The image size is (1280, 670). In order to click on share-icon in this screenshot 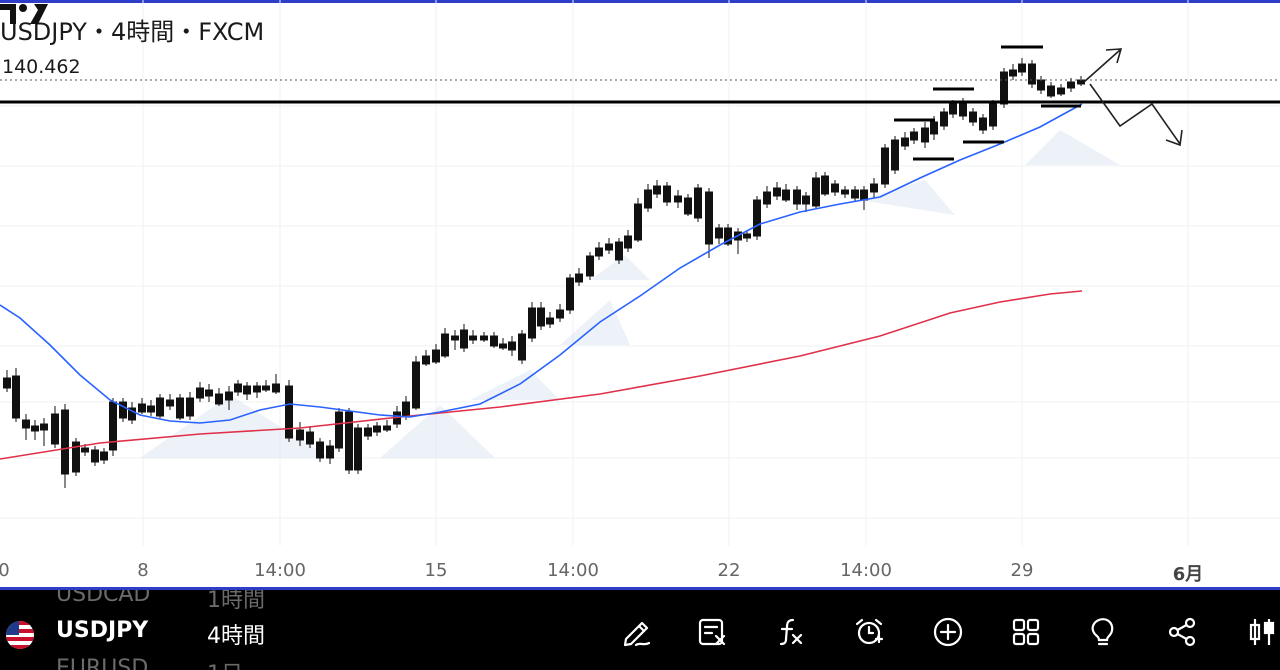, I will do `click(1182, 632)`.